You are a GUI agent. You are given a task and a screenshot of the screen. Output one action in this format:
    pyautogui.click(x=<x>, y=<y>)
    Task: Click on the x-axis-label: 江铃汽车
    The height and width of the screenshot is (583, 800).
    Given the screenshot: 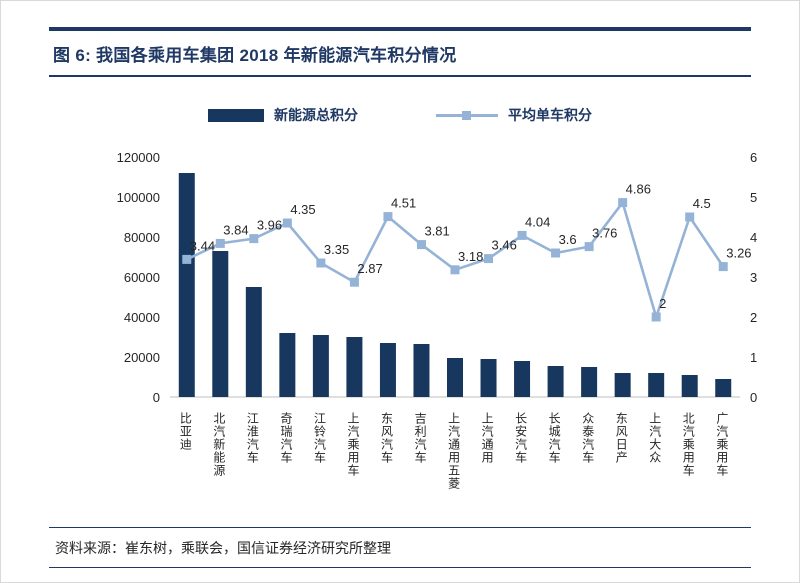 What is the action you would take?
    pyautogui.click(x=319, y=438)
    